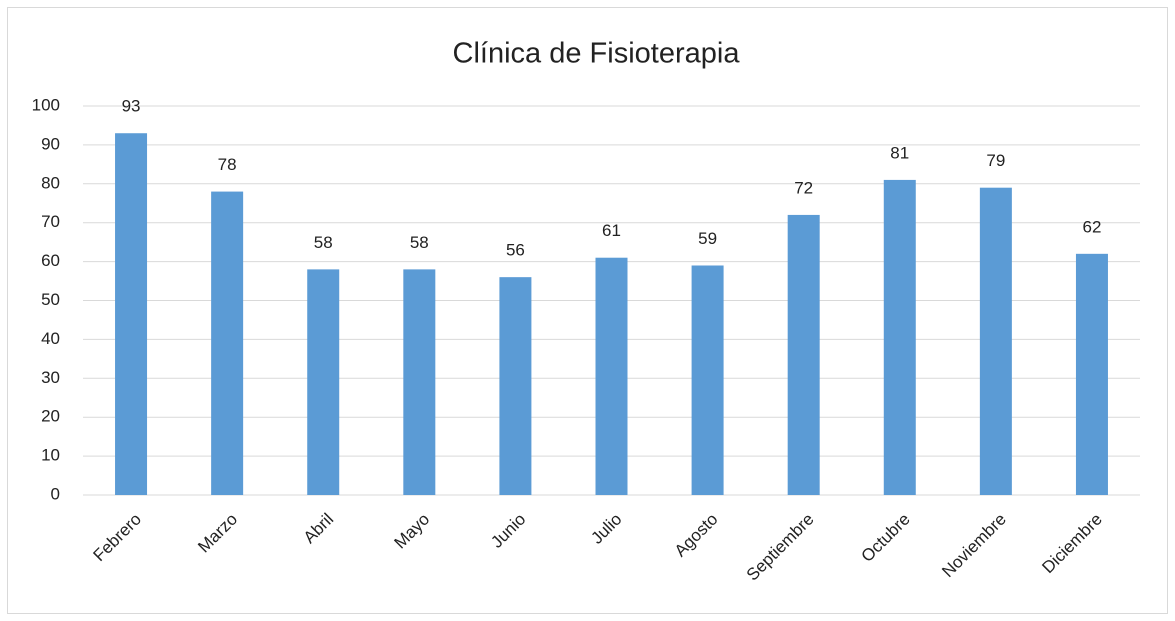 The width and height of the screenshot is (1175, 621). What do you see at coordinates (50, 416) in the screenshot?
I see `y-tick-label: 20` at bounding box center [50, 416].